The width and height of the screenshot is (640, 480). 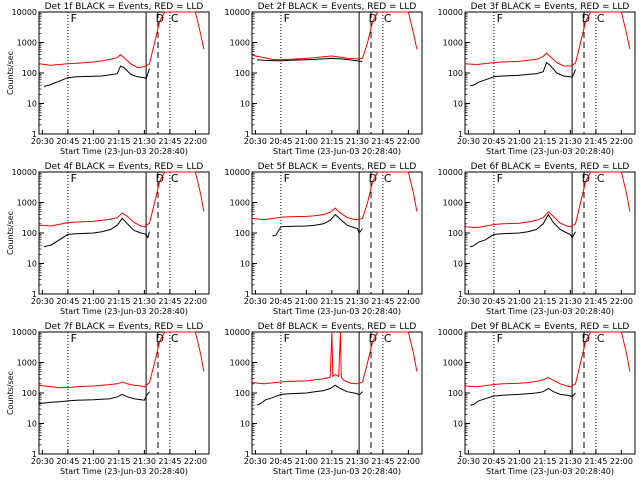 What do you see at coordinates (10, 233) in the screenshot?
I see `y-axis-label: Counts/sec` at bounding box center [10, 233].